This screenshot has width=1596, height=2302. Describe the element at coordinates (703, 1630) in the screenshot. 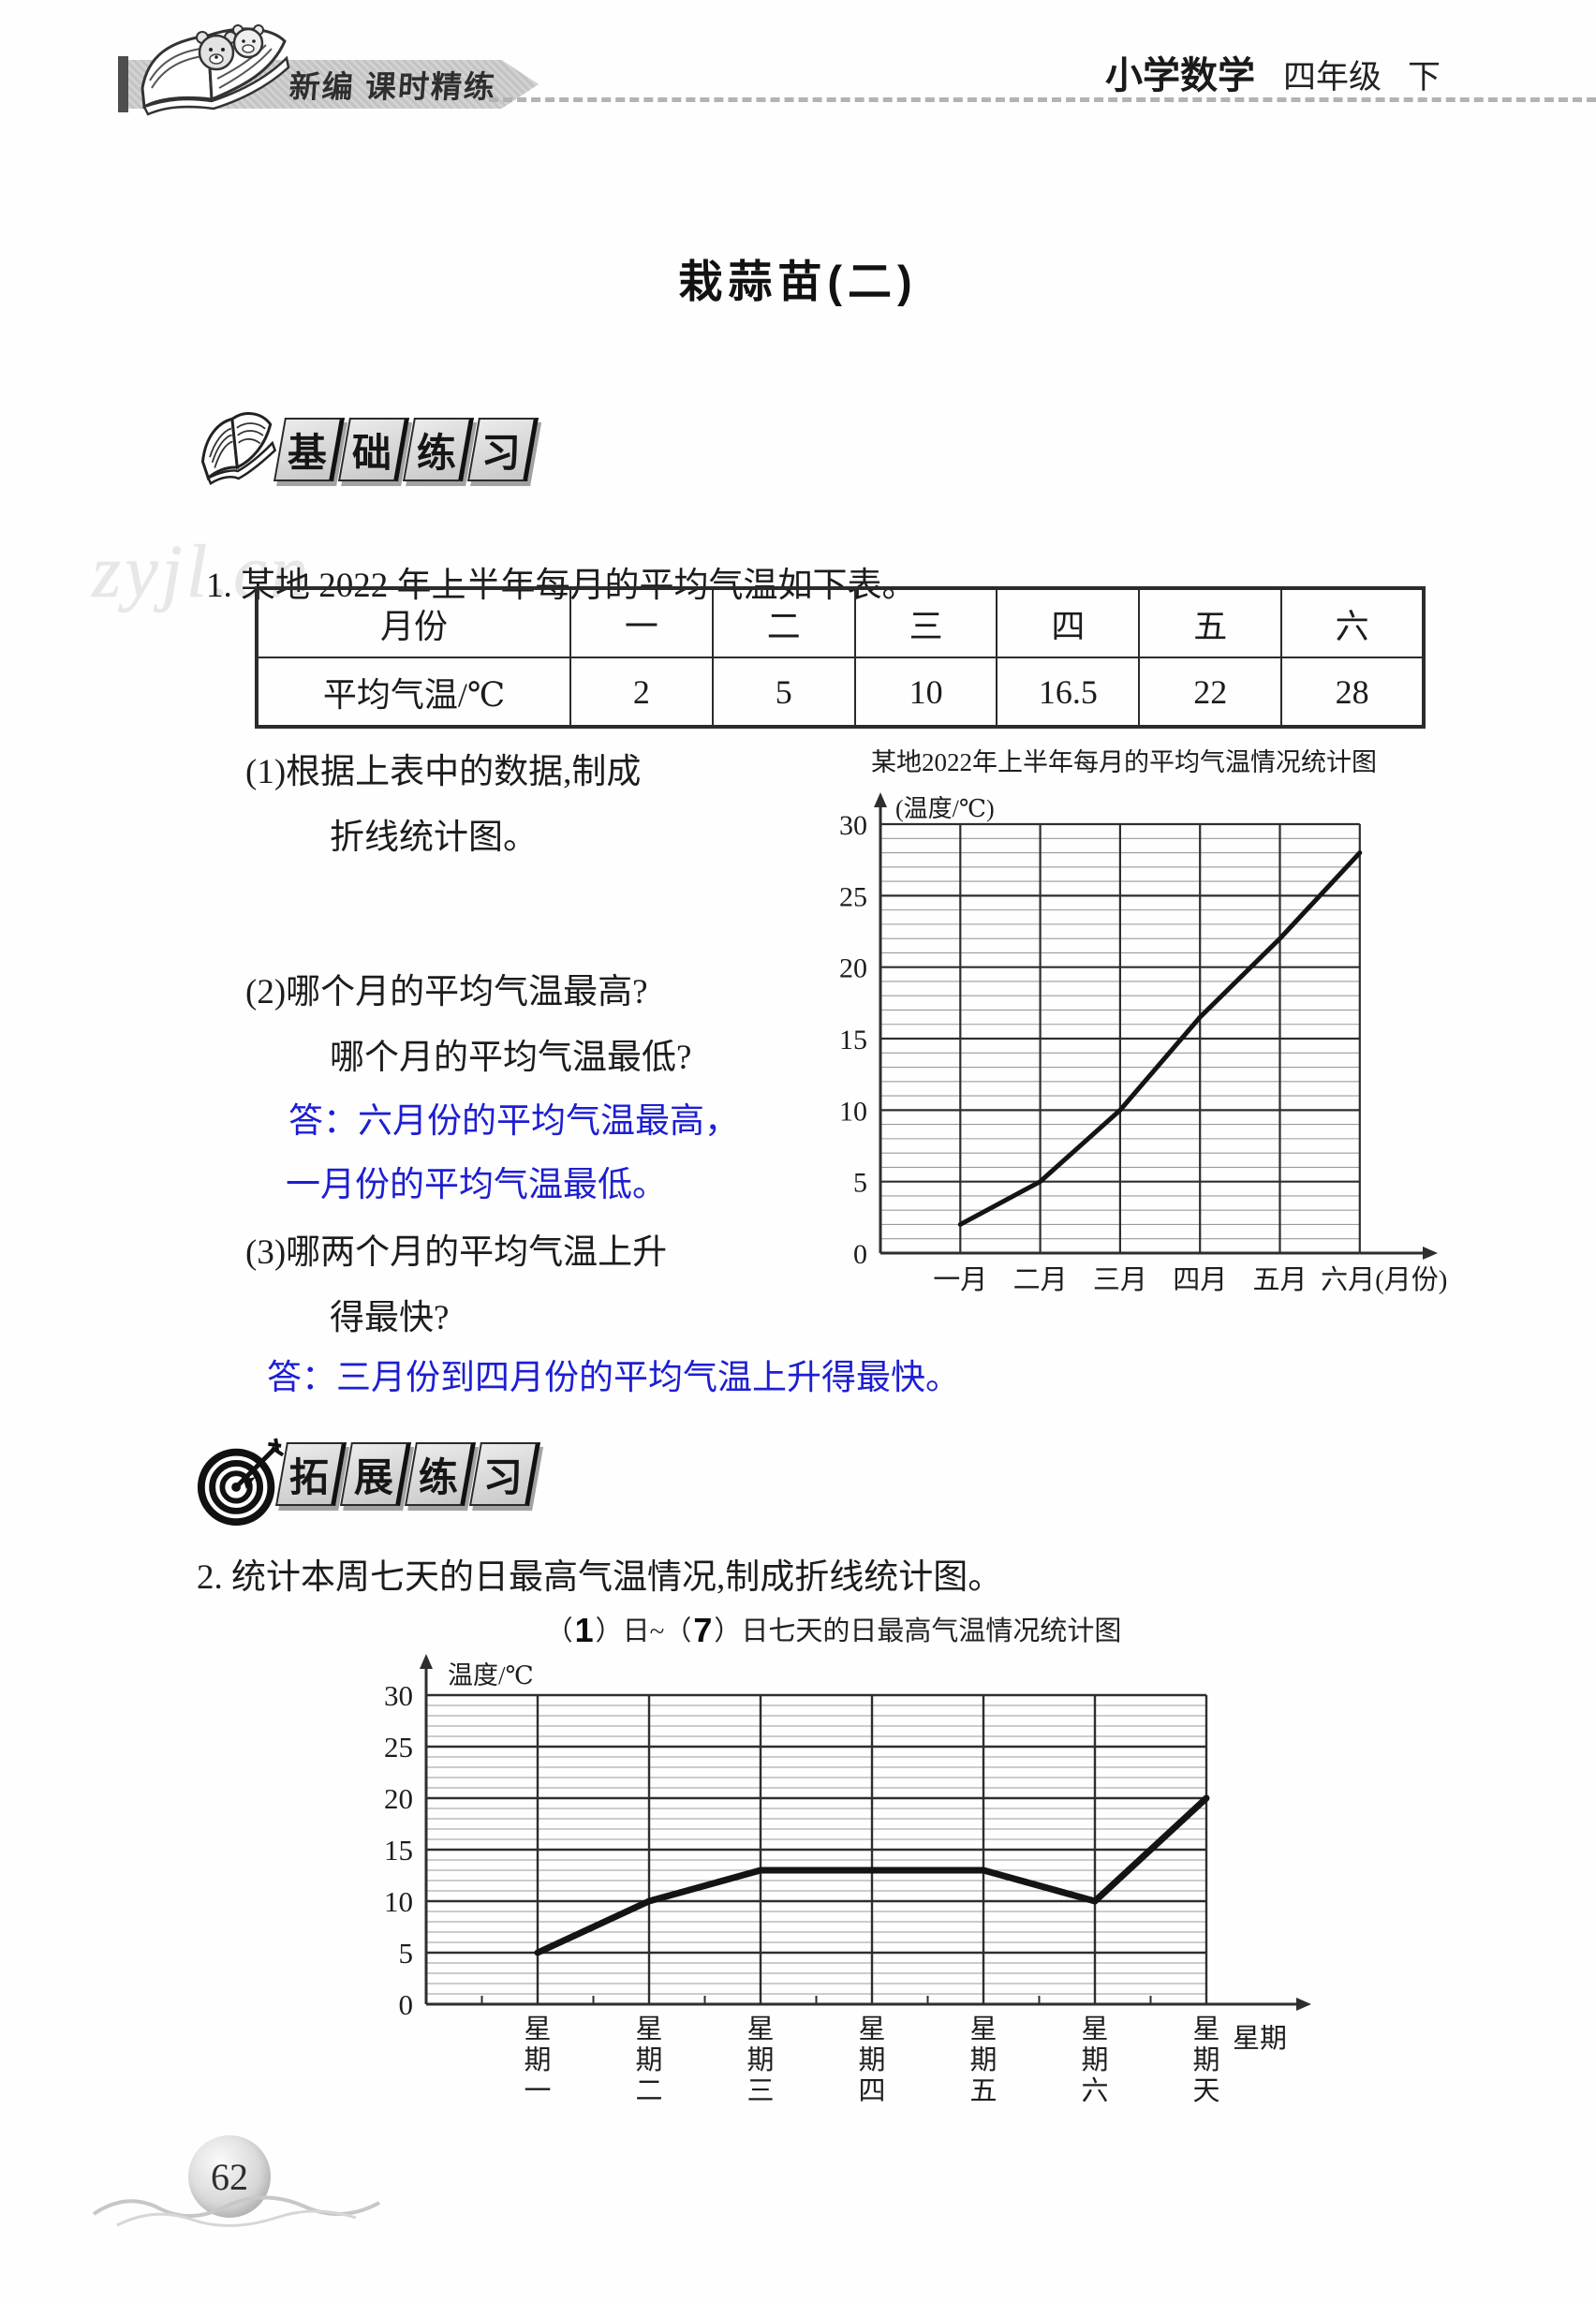

I see `filled-end-day: 7` at that location.